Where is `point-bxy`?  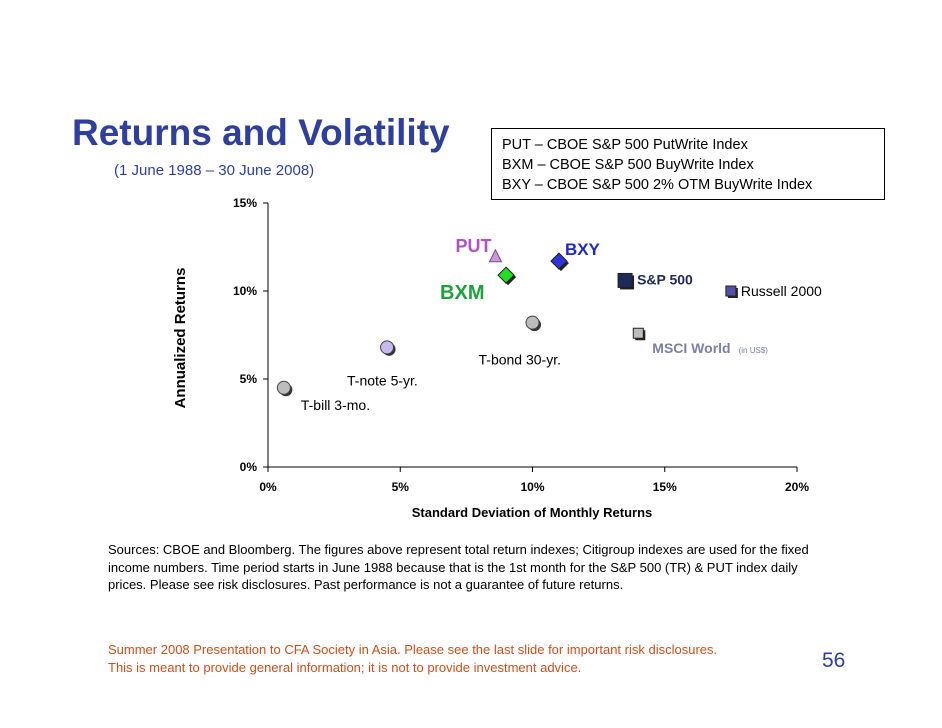
point-bxy is located at coordinates (559, 261).